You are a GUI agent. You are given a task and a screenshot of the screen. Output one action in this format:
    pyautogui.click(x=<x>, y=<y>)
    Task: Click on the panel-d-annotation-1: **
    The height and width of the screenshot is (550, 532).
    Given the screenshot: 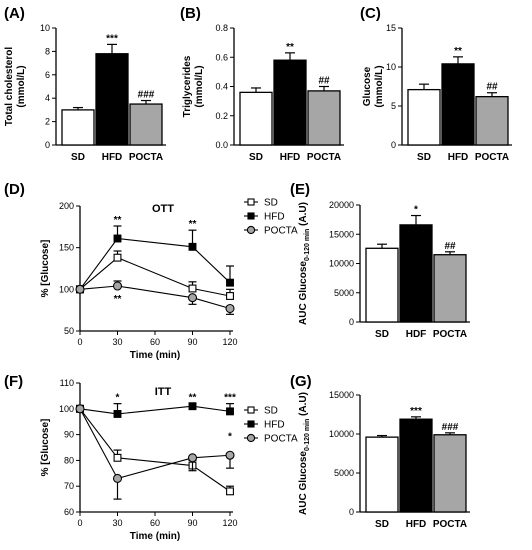 What is the action you would take?
    pyautogui.click(x=118, y=220)
    